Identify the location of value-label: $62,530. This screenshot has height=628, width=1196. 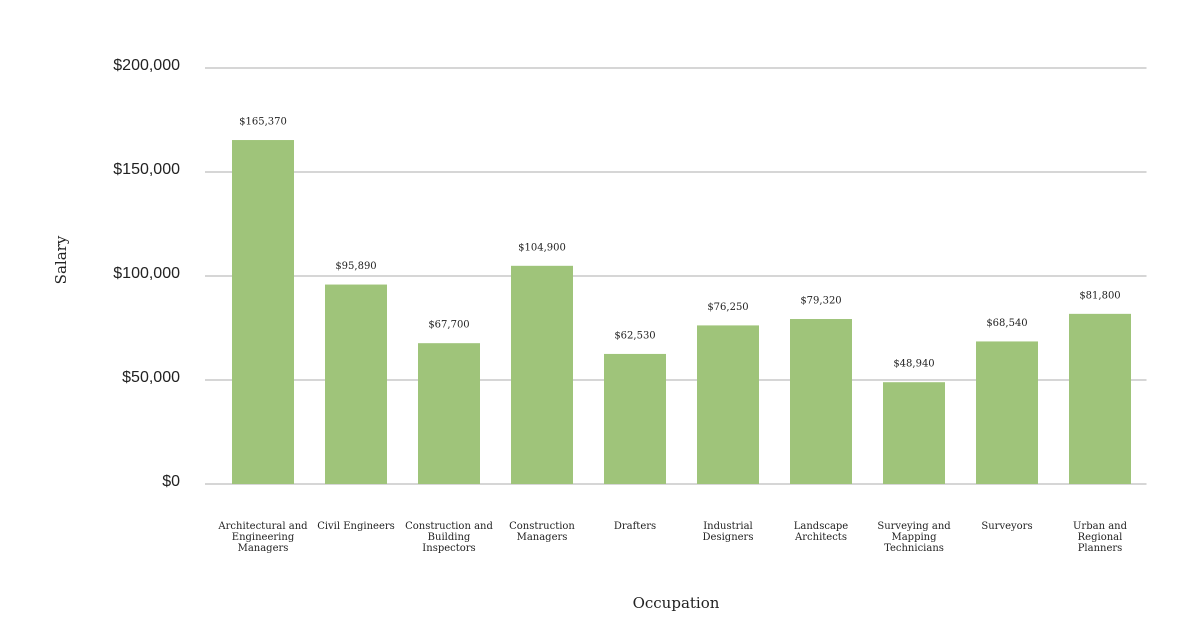
(634, 335).